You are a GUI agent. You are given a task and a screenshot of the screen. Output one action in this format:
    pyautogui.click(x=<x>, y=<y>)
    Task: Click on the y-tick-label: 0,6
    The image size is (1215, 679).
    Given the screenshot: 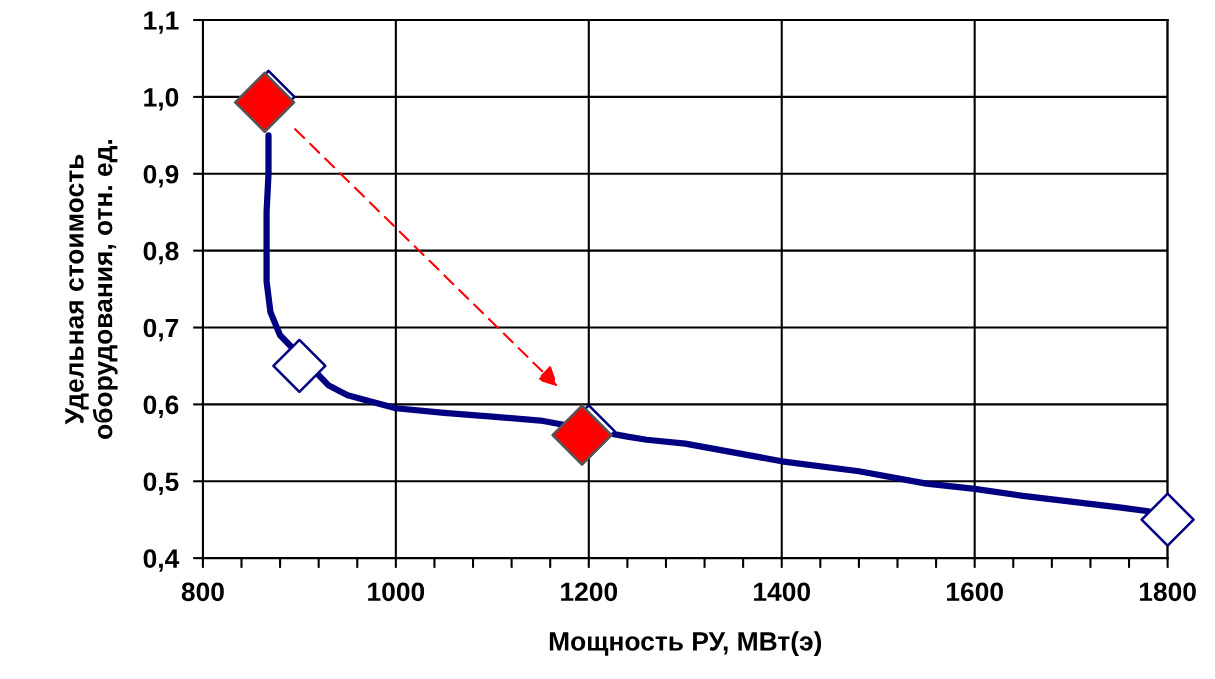 What is the action you would take?
    pyautogui.click(x=161, y=407)
    